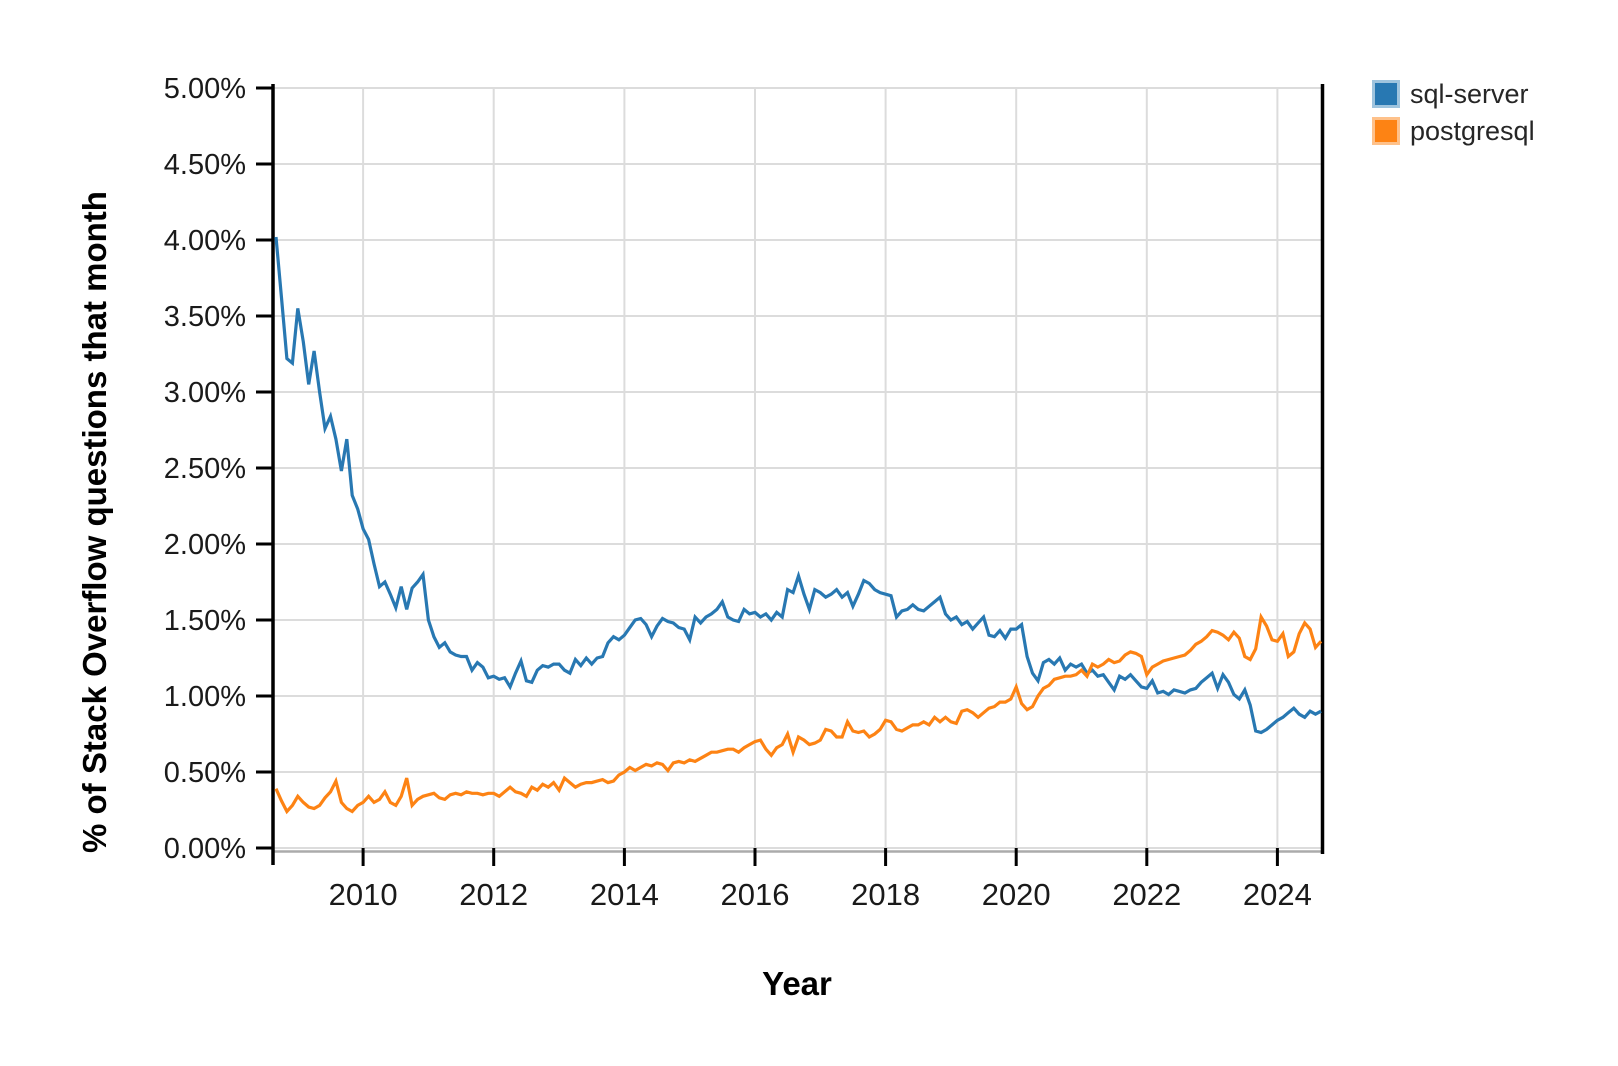 Image resolution: width=1618 pixels, height=1066 pixels. I want to click on y-axis-tick-label: 2.00%, so click(205, 545).